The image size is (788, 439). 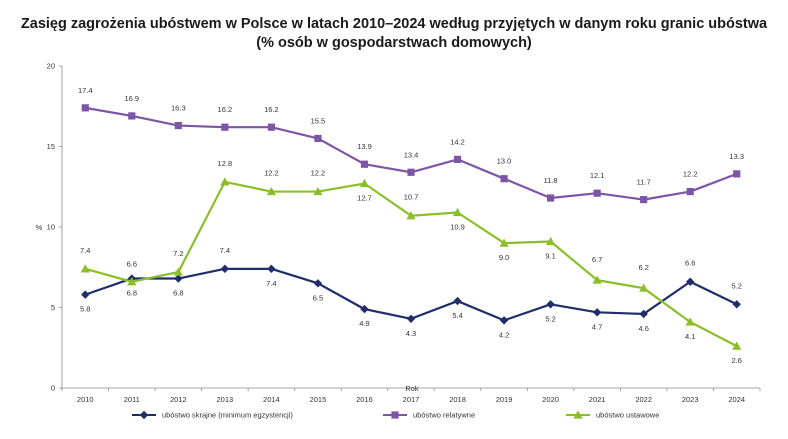 I want to click on x-tick-label: 2019, so click(x=504, y=399).